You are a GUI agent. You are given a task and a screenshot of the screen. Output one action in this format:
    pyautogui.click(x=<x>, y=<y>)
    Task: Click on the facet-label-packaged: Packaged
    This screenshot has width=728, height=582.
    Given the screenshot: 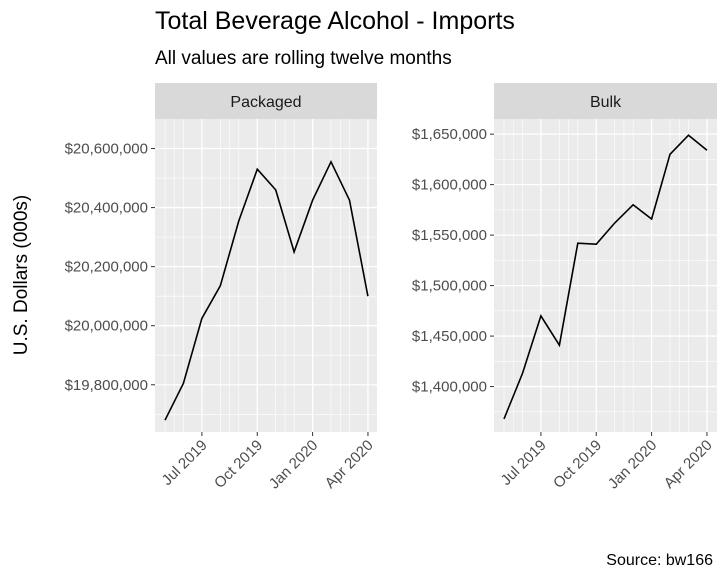 What is the action you would take?
    pyautogui.click(x=265, y=102)
    